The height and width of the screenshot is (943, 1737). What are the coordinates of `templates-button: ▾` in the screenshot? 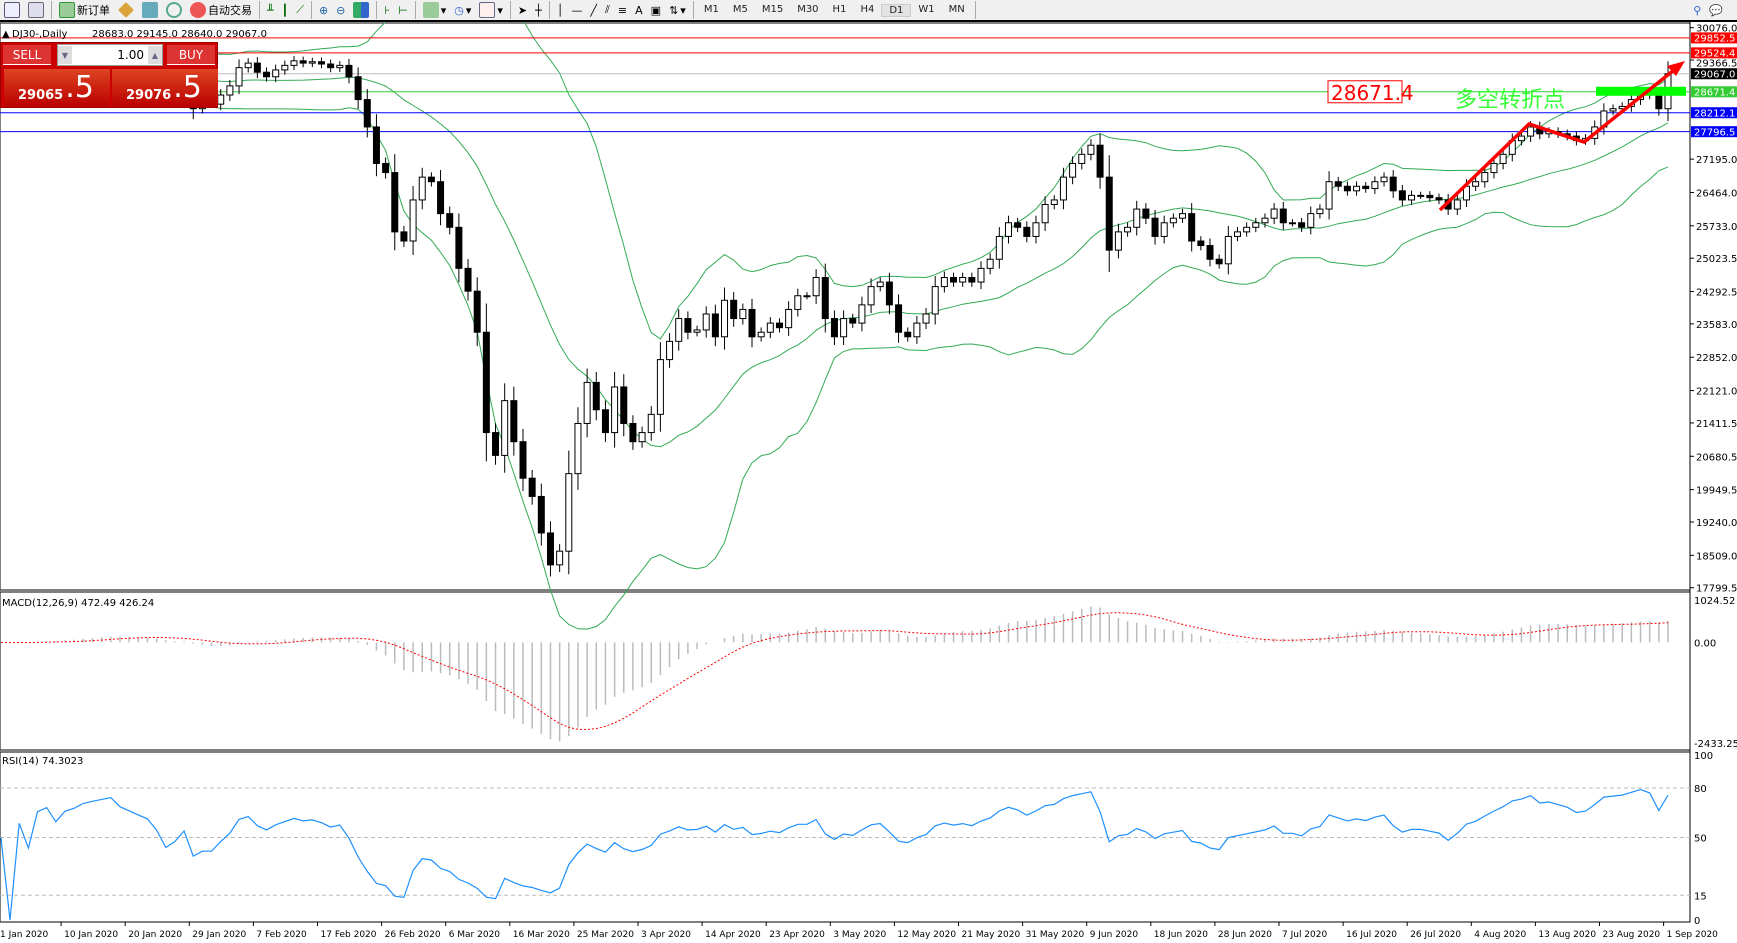 It's located at (491, 10).